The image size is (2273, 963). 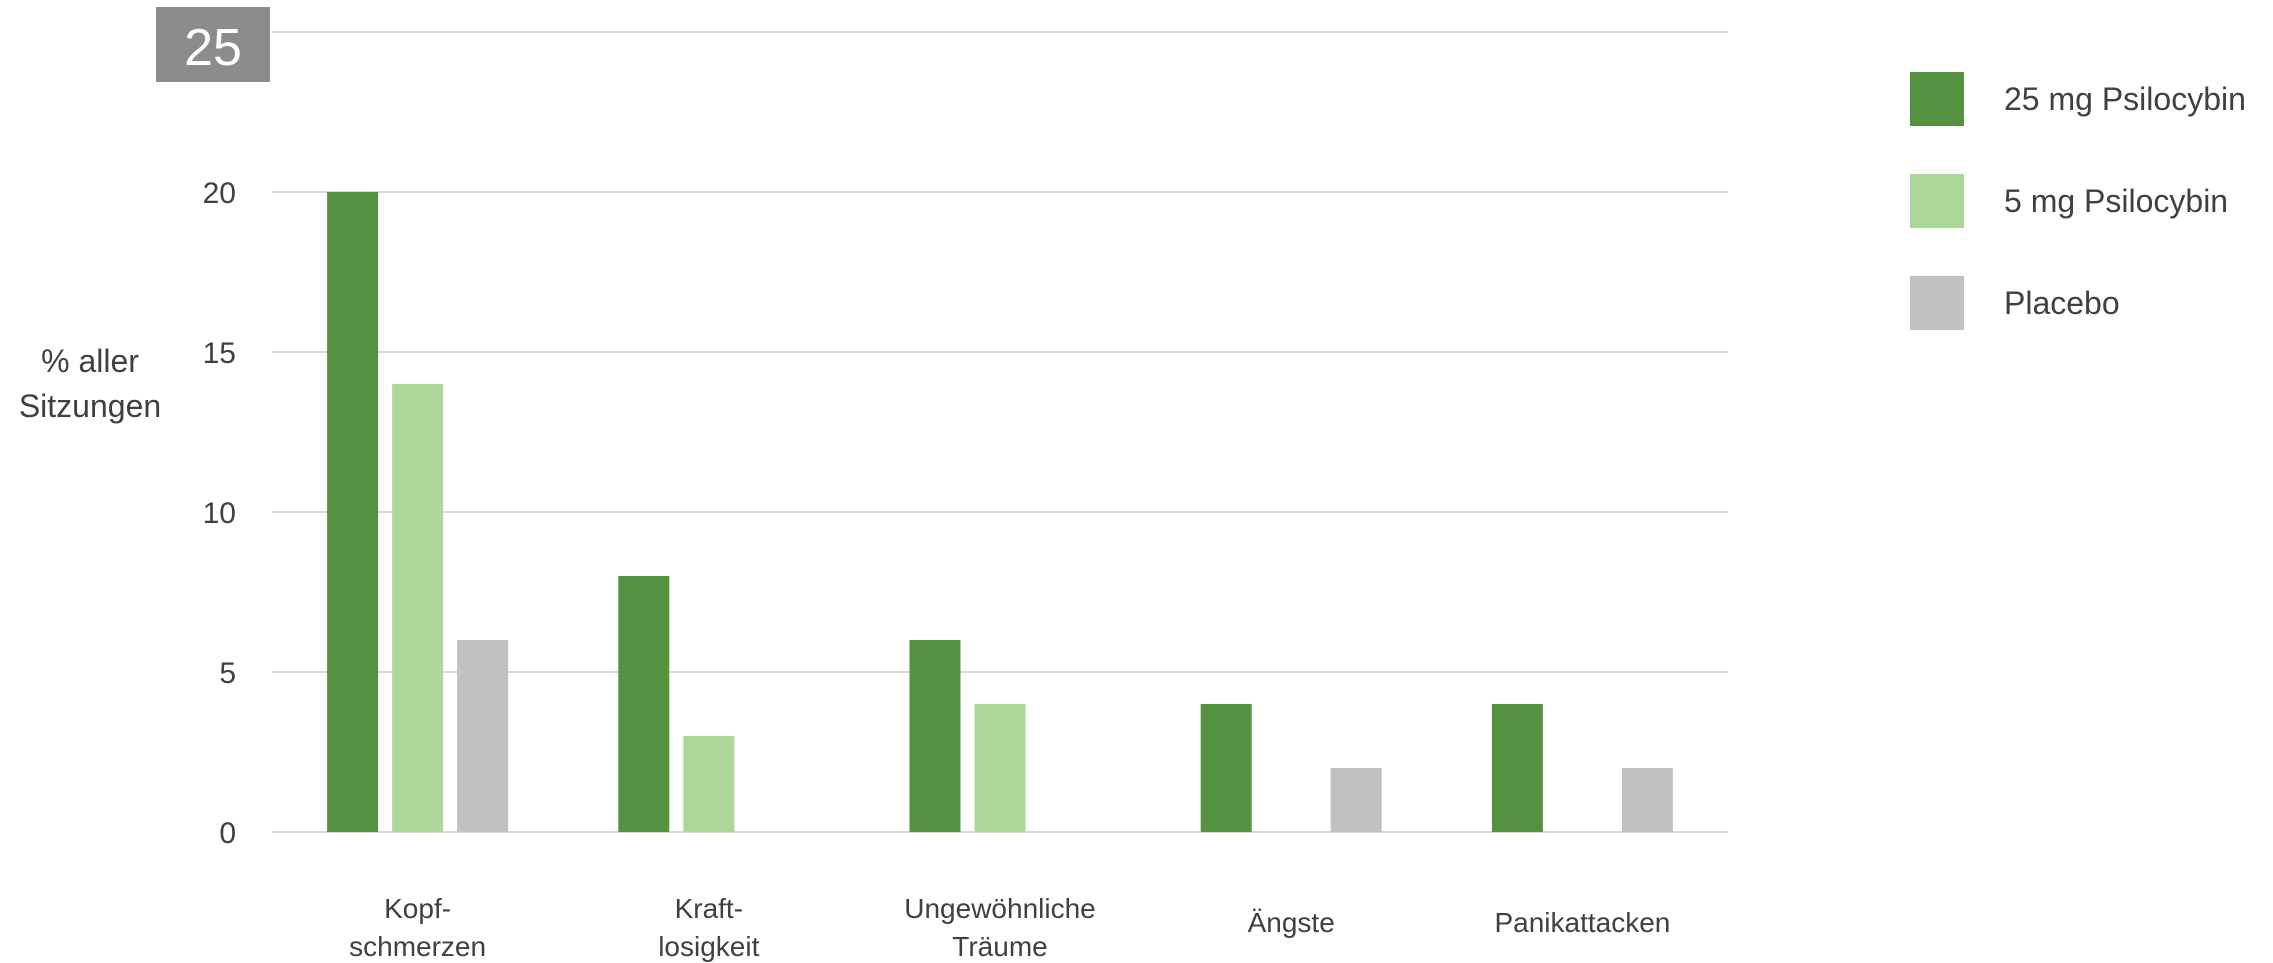 What do you see at coordinates (708, 946) in the screenshot?
I see `category-label: losigkeit` at bounding box center [708, 946].